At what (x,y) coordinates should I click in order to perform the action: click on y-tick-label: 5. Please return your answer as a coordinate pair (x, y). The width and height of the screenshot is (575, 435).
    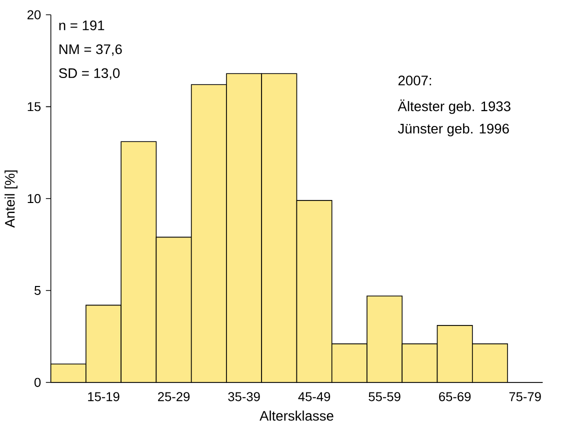
    Looking at the image, I should click on (37, 291).